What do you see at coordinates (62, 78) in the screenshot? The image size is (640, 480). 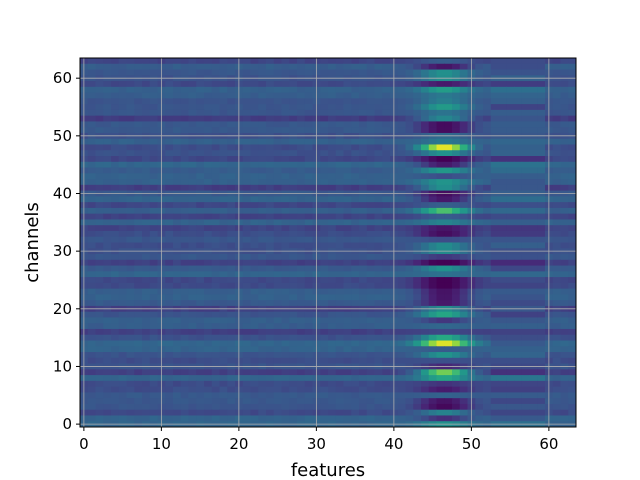 I see `y-tick-label: 60` at bounding box center [62, 78].